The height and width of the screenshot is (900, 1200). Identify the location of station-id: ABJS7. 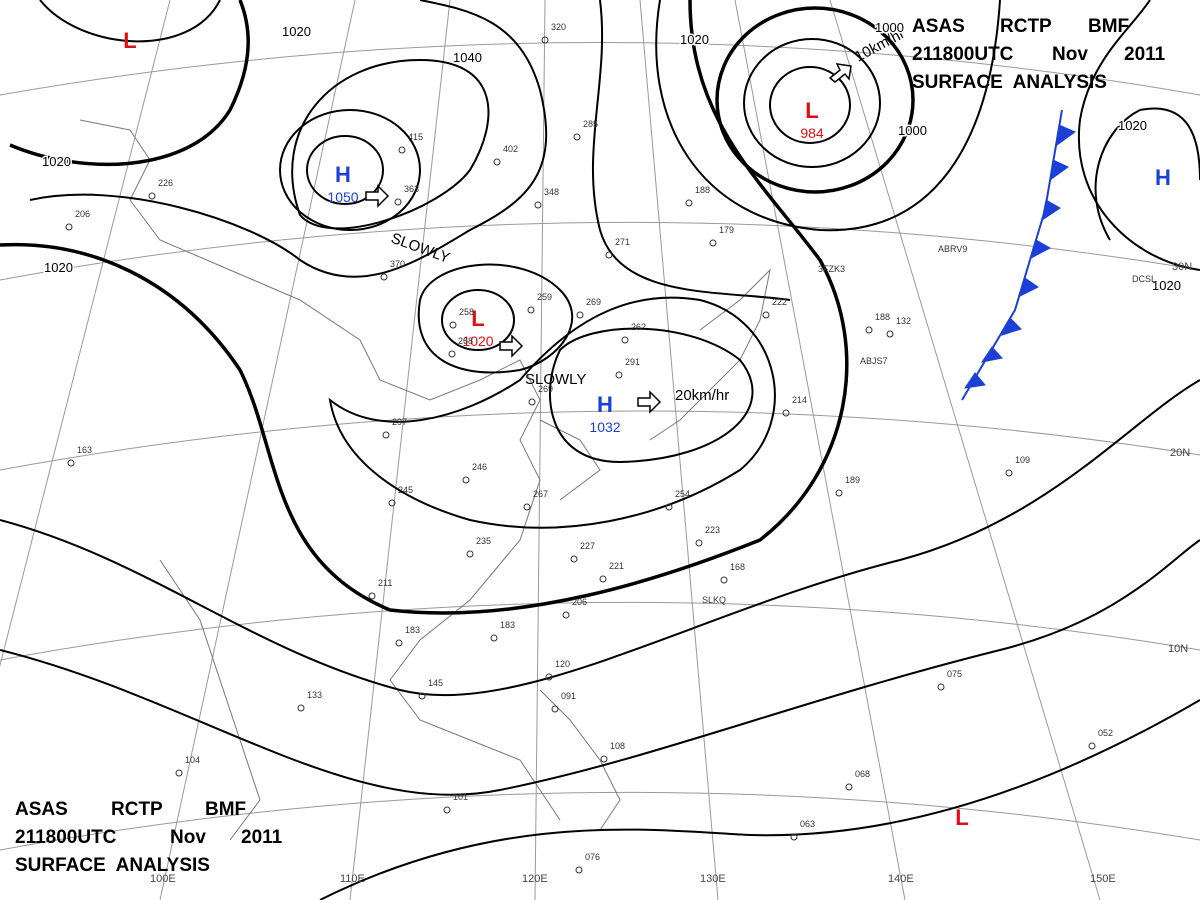
(874, 361).